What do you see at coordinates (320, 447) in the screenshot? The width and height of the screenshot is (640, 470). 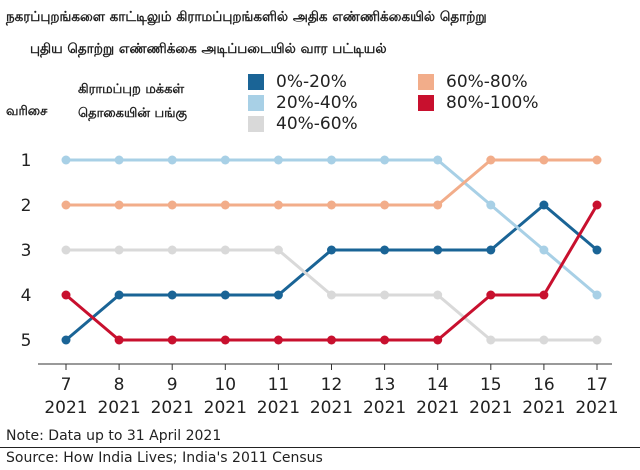 I see `footer-divider` at bounding box center [320, 447].